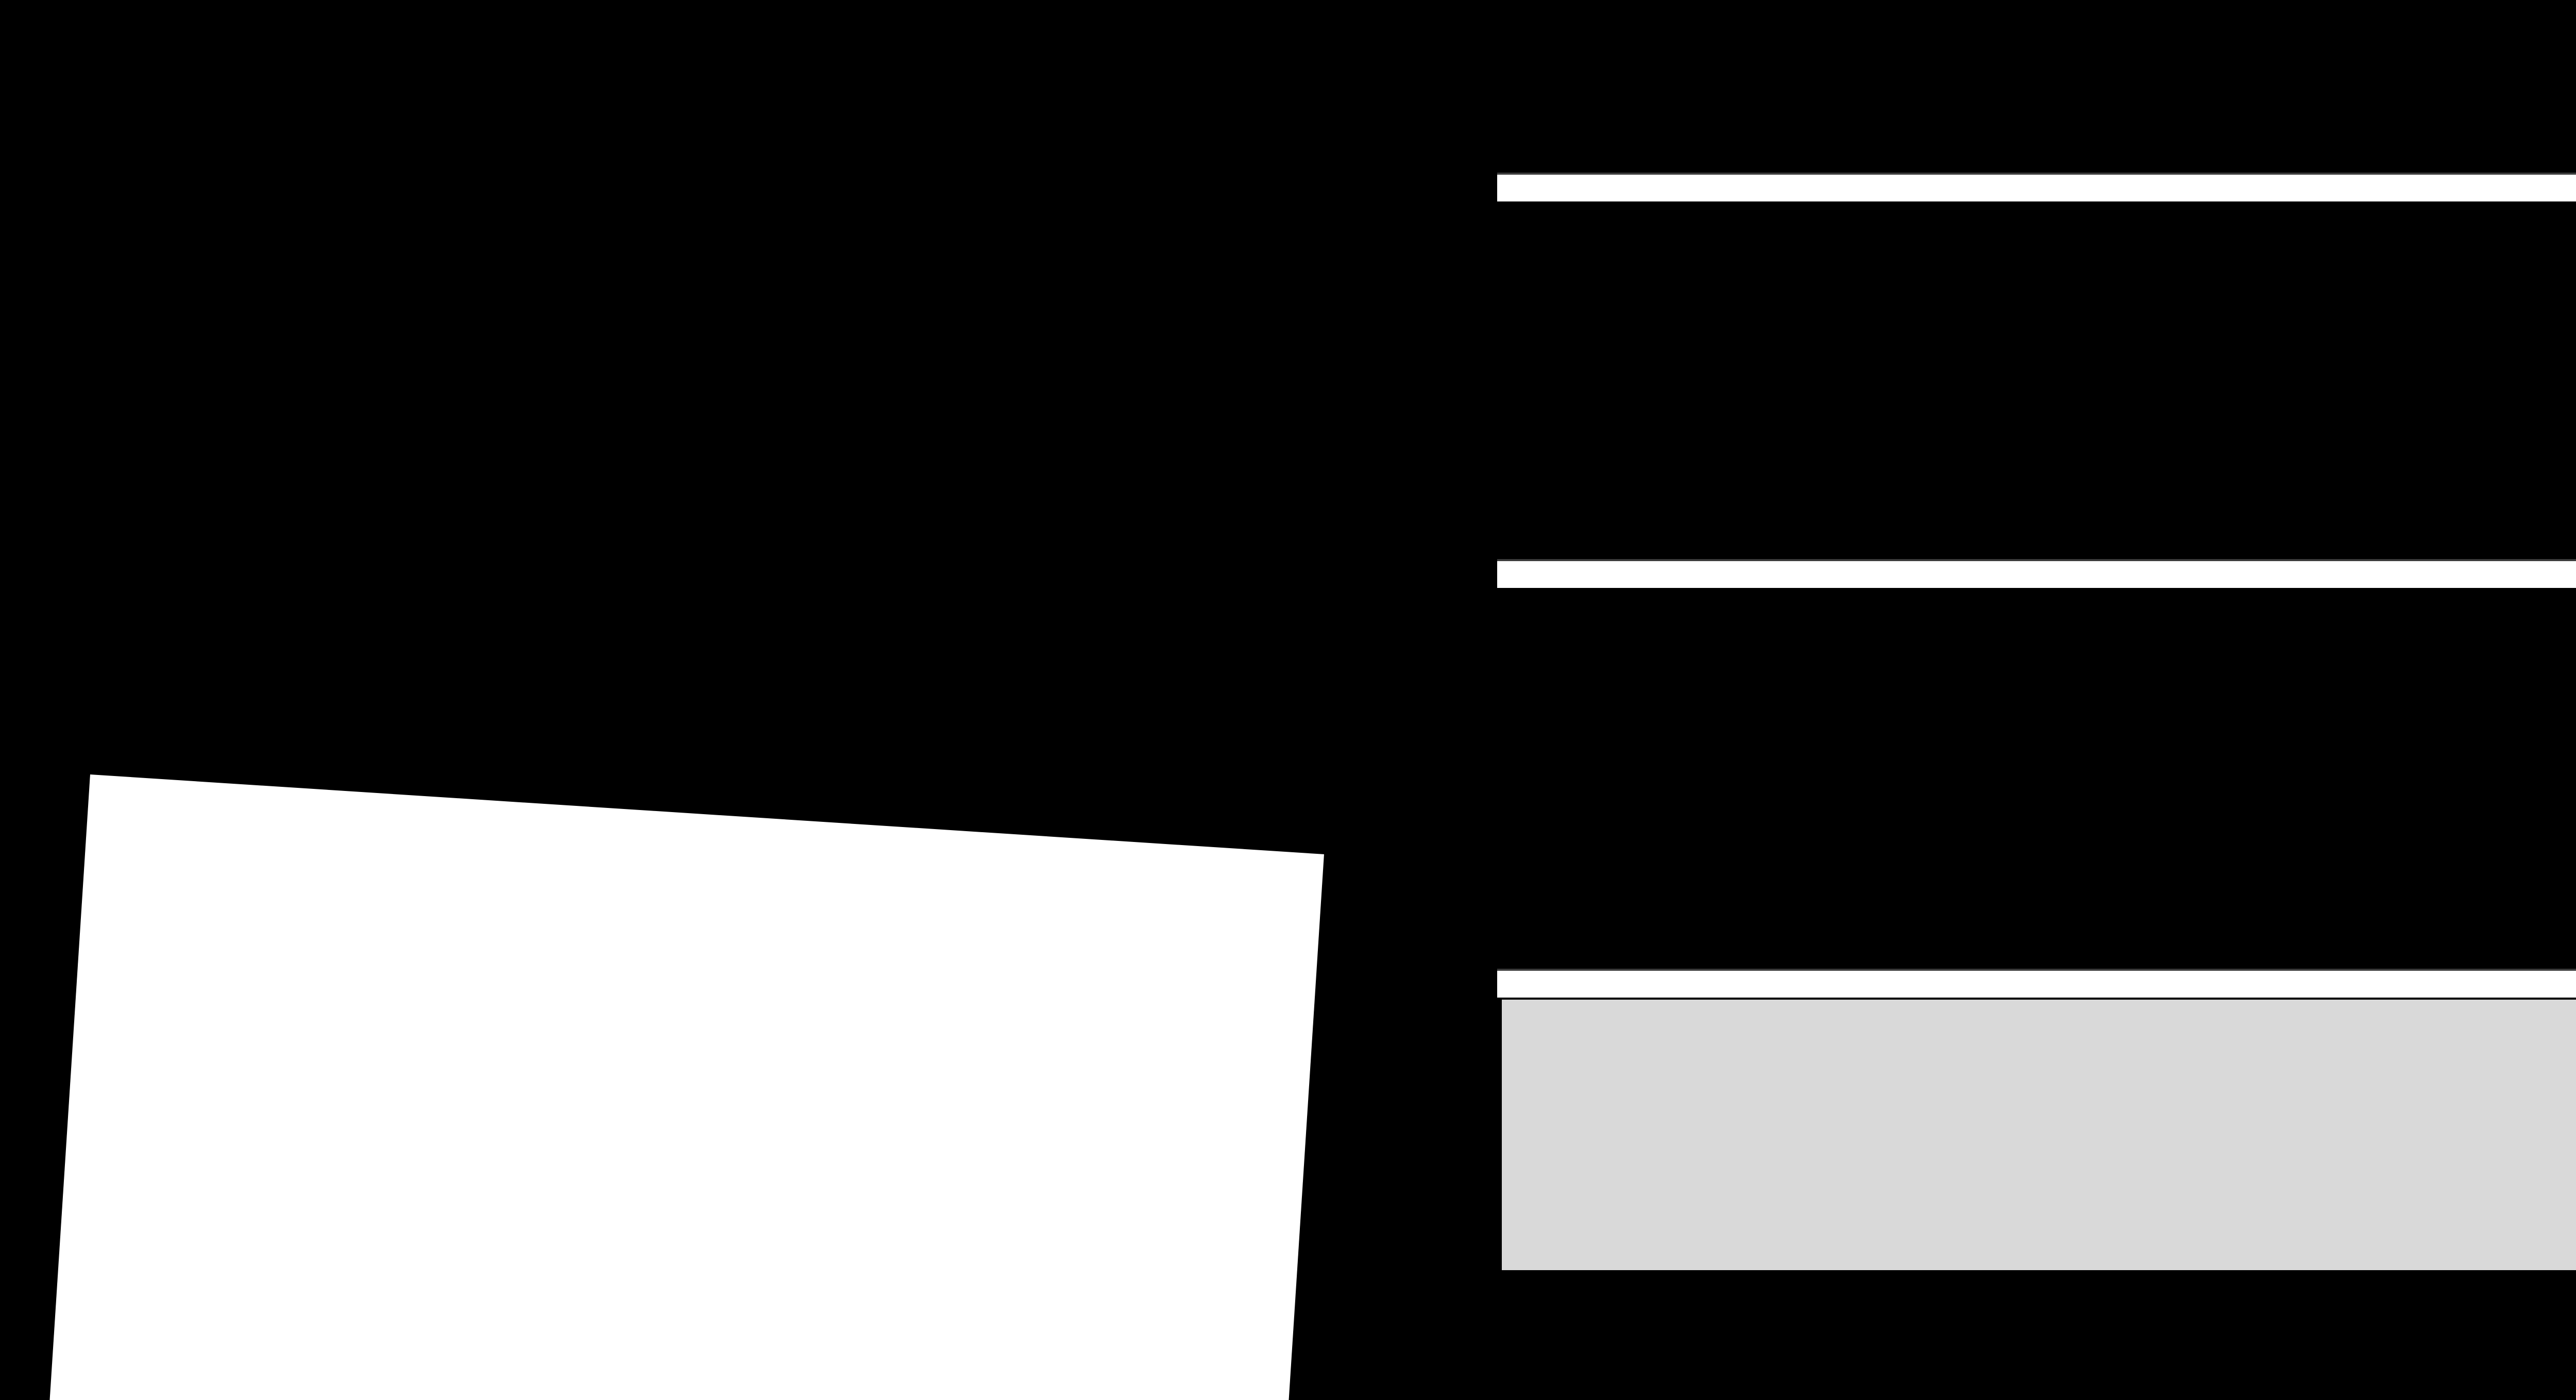 This screenshot has height=1400, width=2576. I want to click on panel-title-protein-a, so click(2036, 187).